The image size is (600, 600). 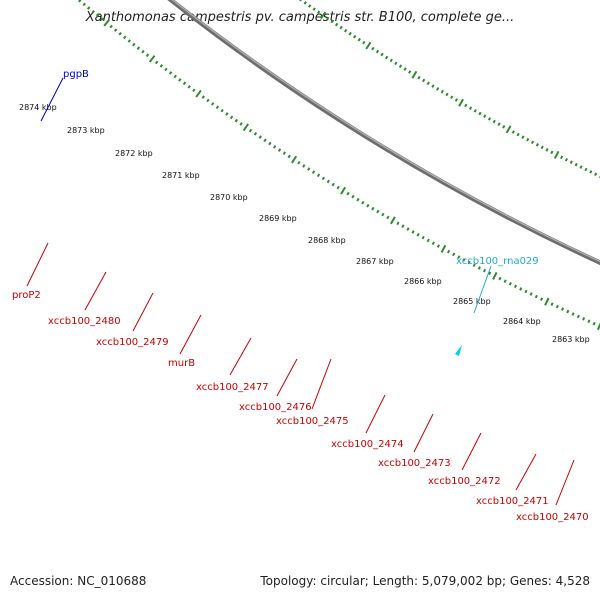 What do you see at coordinates (522, 321) in the screenshot?
I see `scale-label: 2864 kbp` at bounding box center [522, 321].